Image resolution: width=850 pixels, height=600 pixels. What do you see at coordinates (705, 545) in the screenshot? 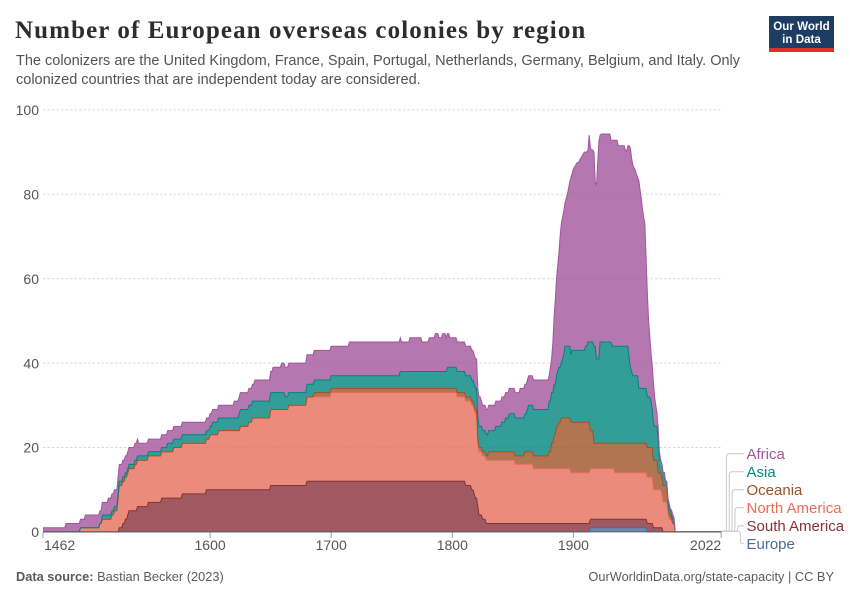
I see `svg-text: 2022` at bounding box center [705, 545].